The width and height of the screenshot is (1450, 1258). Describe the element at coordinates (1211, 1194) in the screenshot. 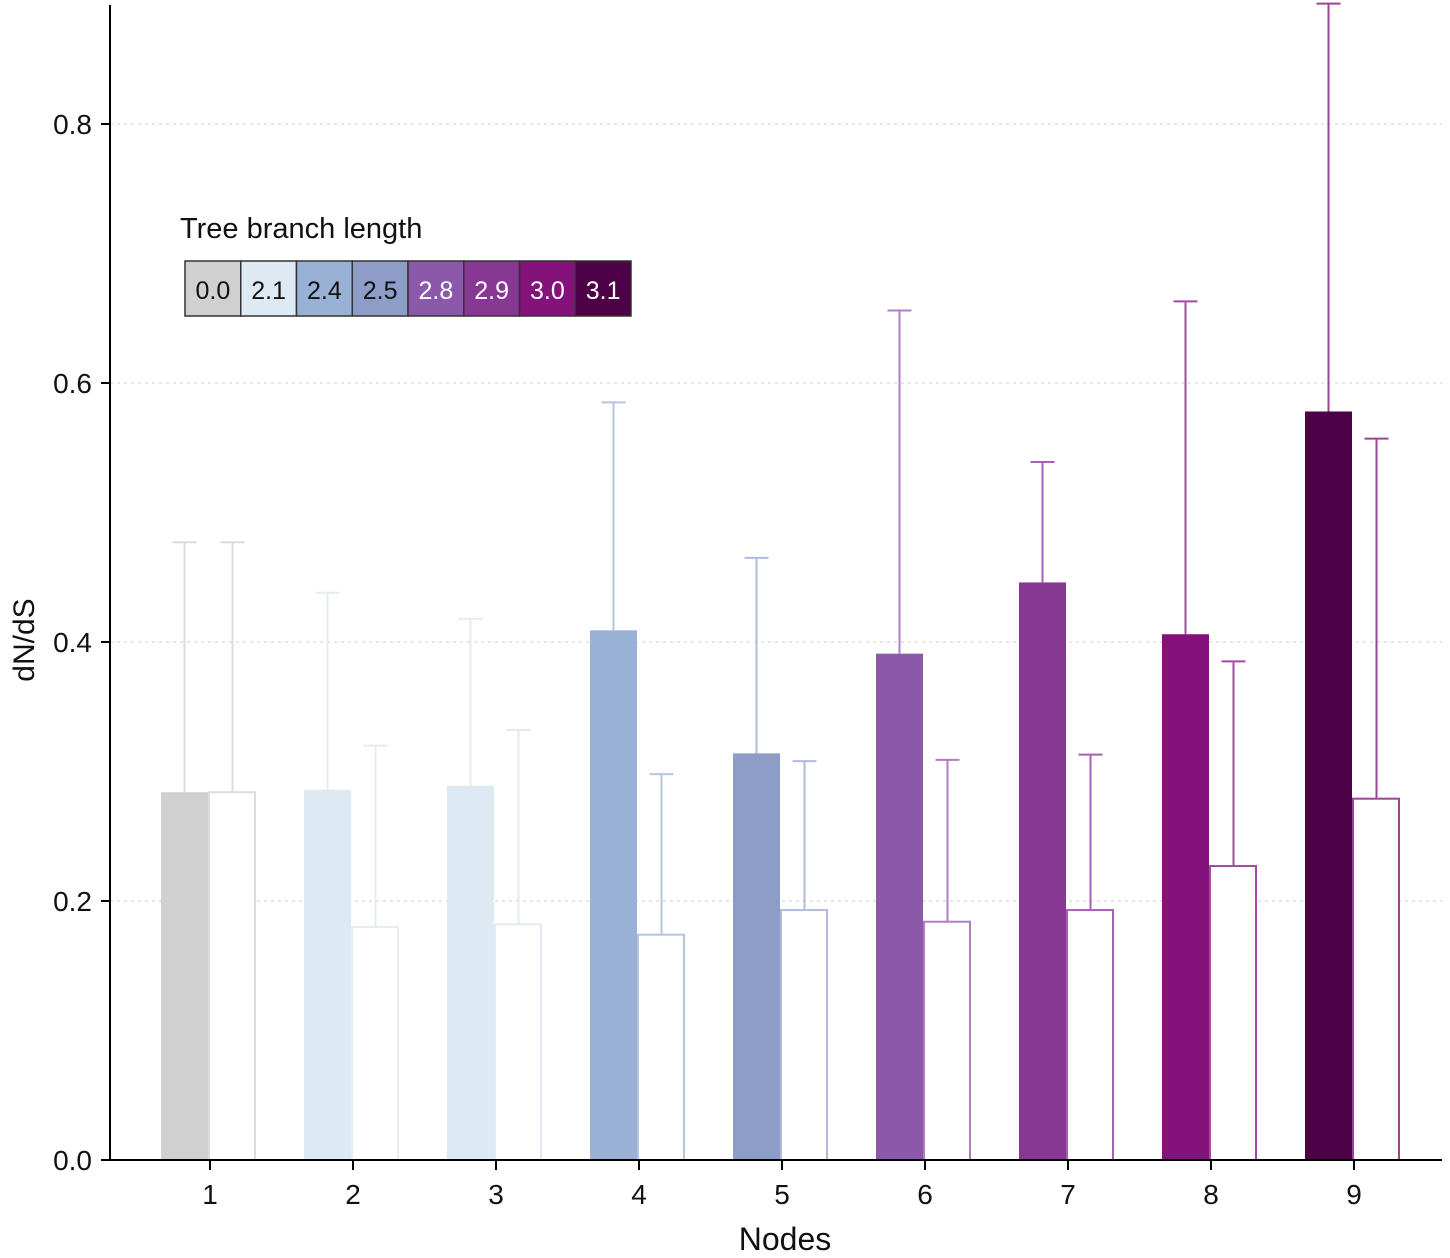

I see `x-tick-label: 8` at that location.